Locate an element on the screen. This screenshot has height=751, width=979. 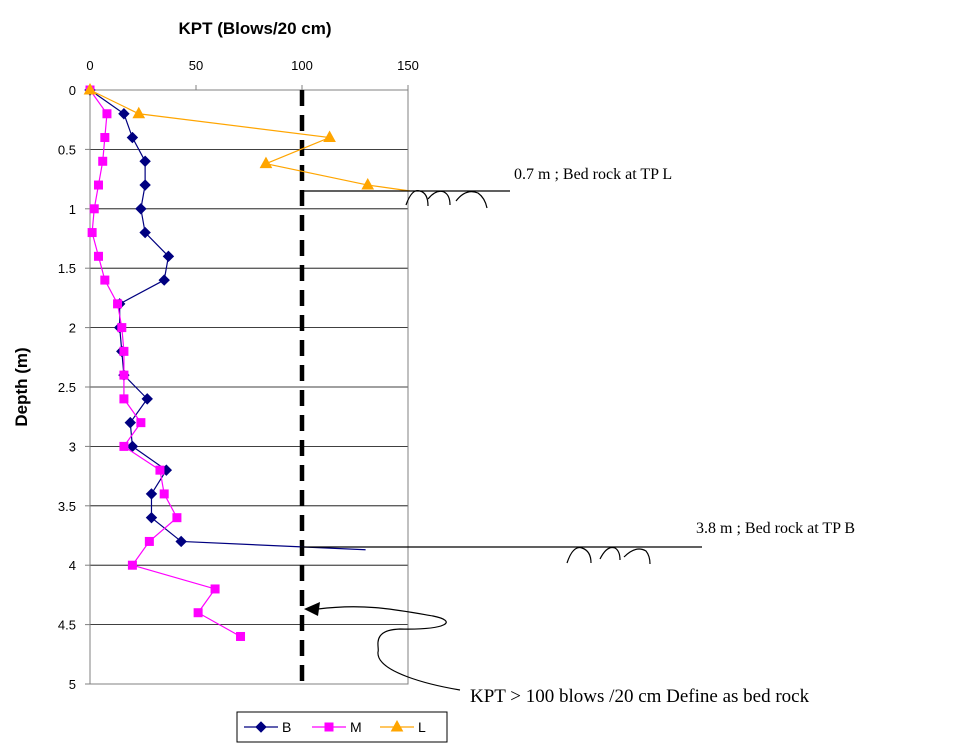
y-tick-label-3: 1.5 is located at coordinates (67, 268).